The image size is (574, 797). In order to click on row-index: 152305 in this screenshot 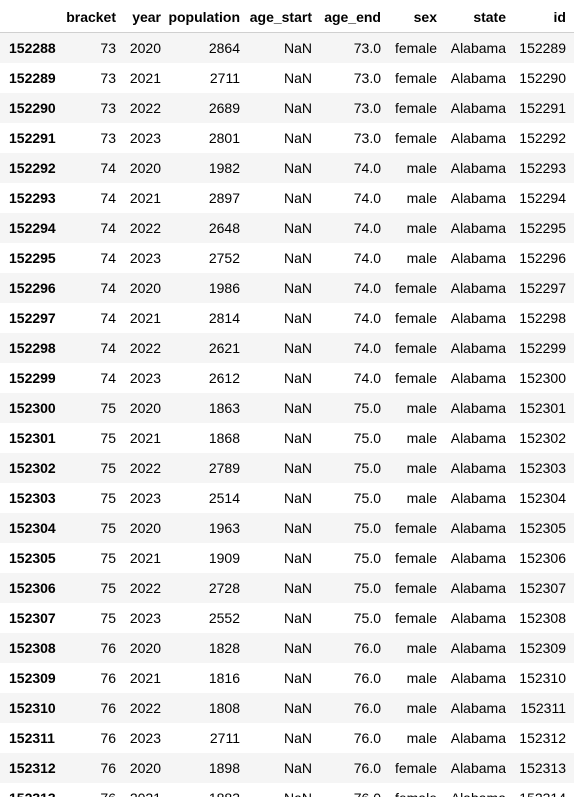, I will do `click(32, 558)`.